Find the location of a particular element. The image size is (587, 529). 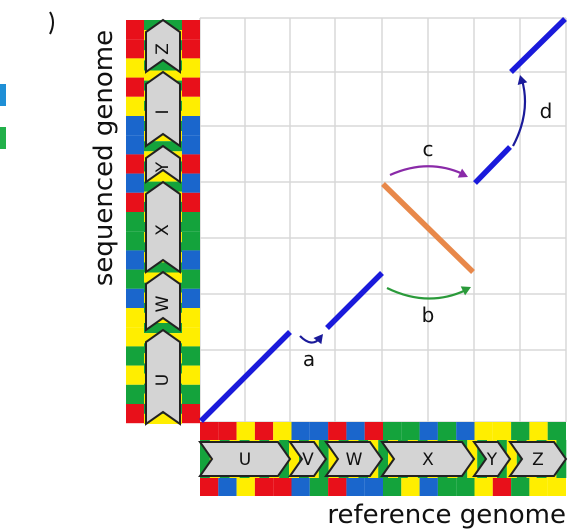

event-arrowhead-a is located at coordinates (318, 339).